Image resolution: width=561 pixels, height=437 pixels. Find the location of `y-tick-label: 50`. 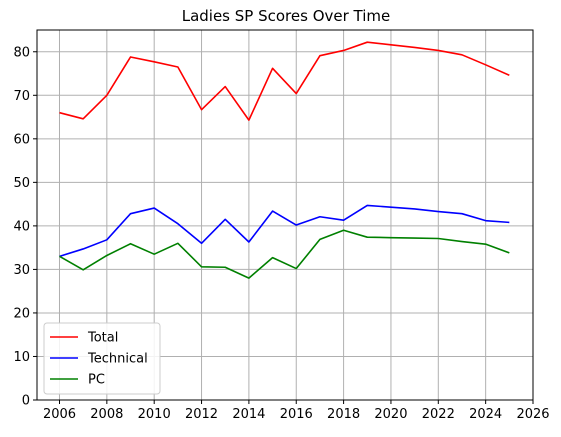

y-tick-label: 50 is located at coordinates (21, 183).